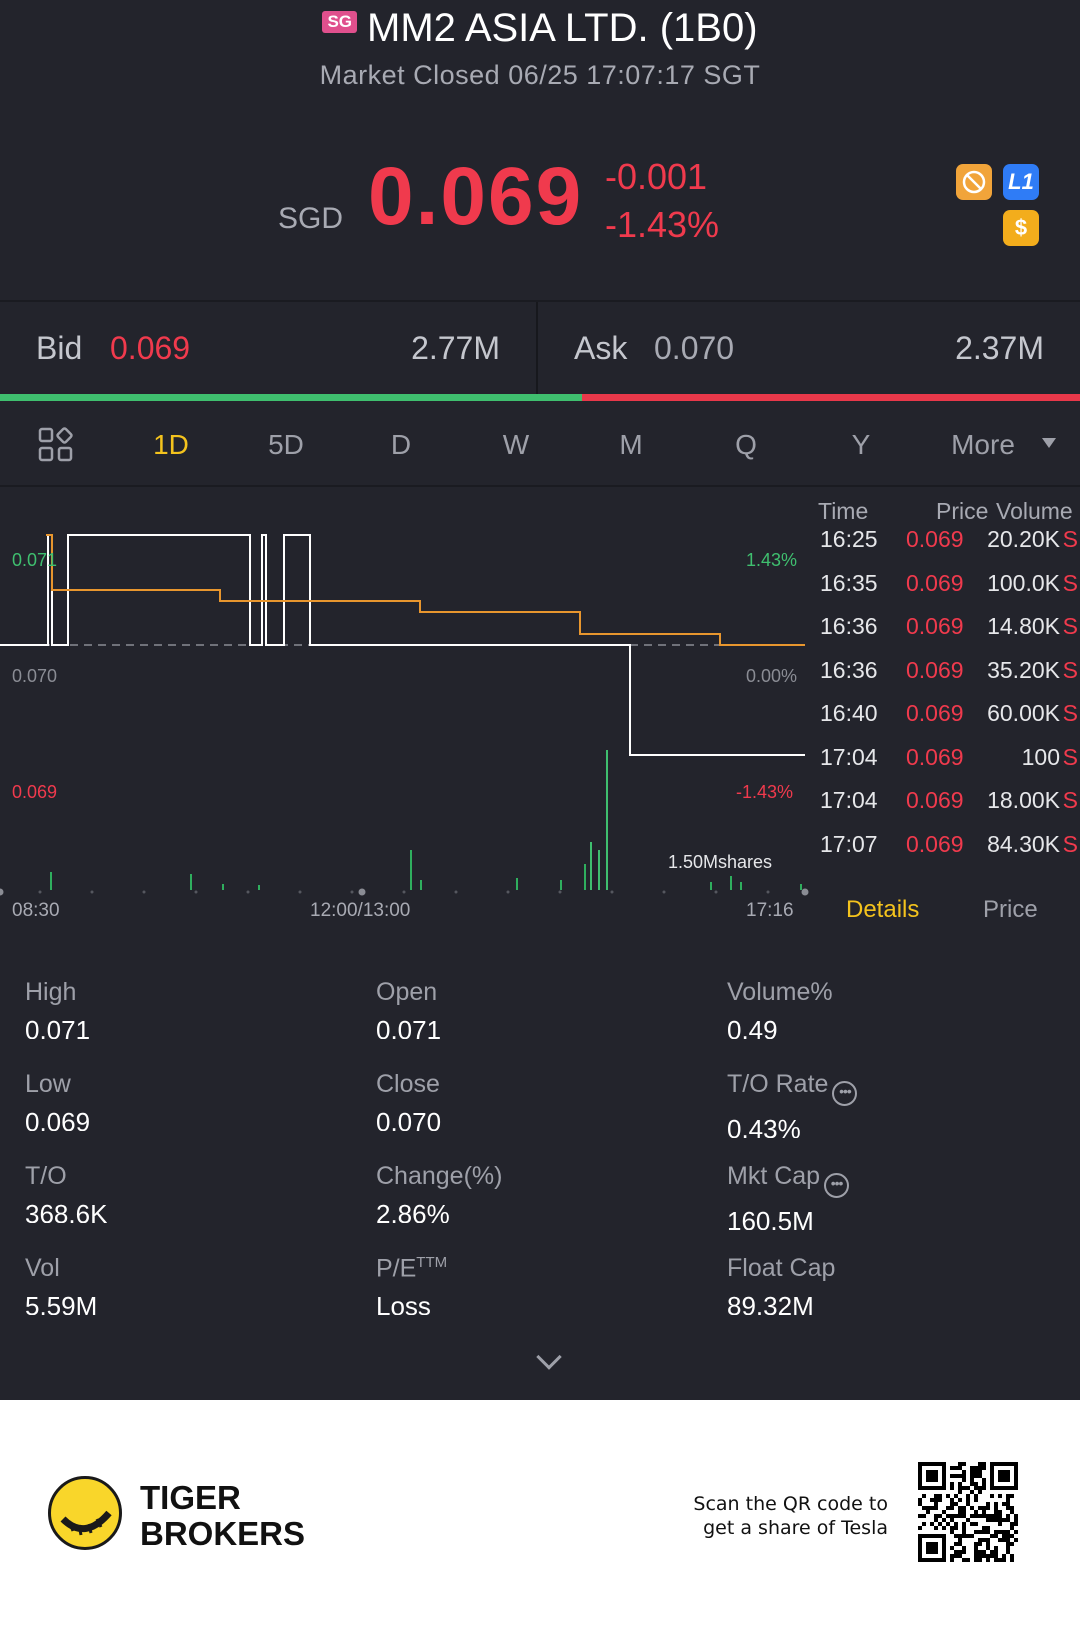 Image resolution: width=1080 pixels, height=1628 pixels. I want to click on stat-label: T/O, so click(46, 1176).